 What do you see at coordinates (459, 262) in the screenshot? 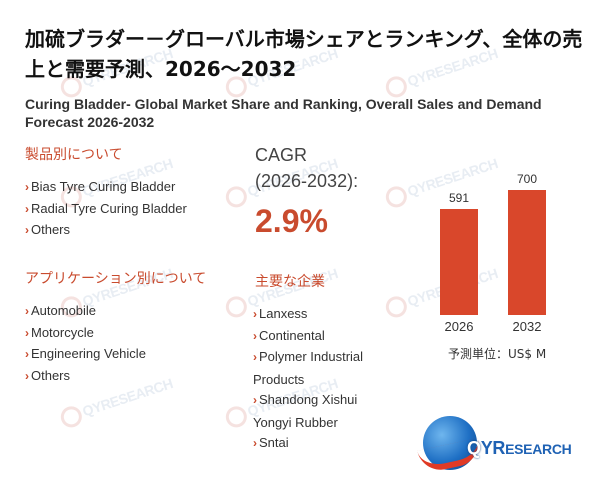
I see `bar-2026` at bounding box center [459, 262].